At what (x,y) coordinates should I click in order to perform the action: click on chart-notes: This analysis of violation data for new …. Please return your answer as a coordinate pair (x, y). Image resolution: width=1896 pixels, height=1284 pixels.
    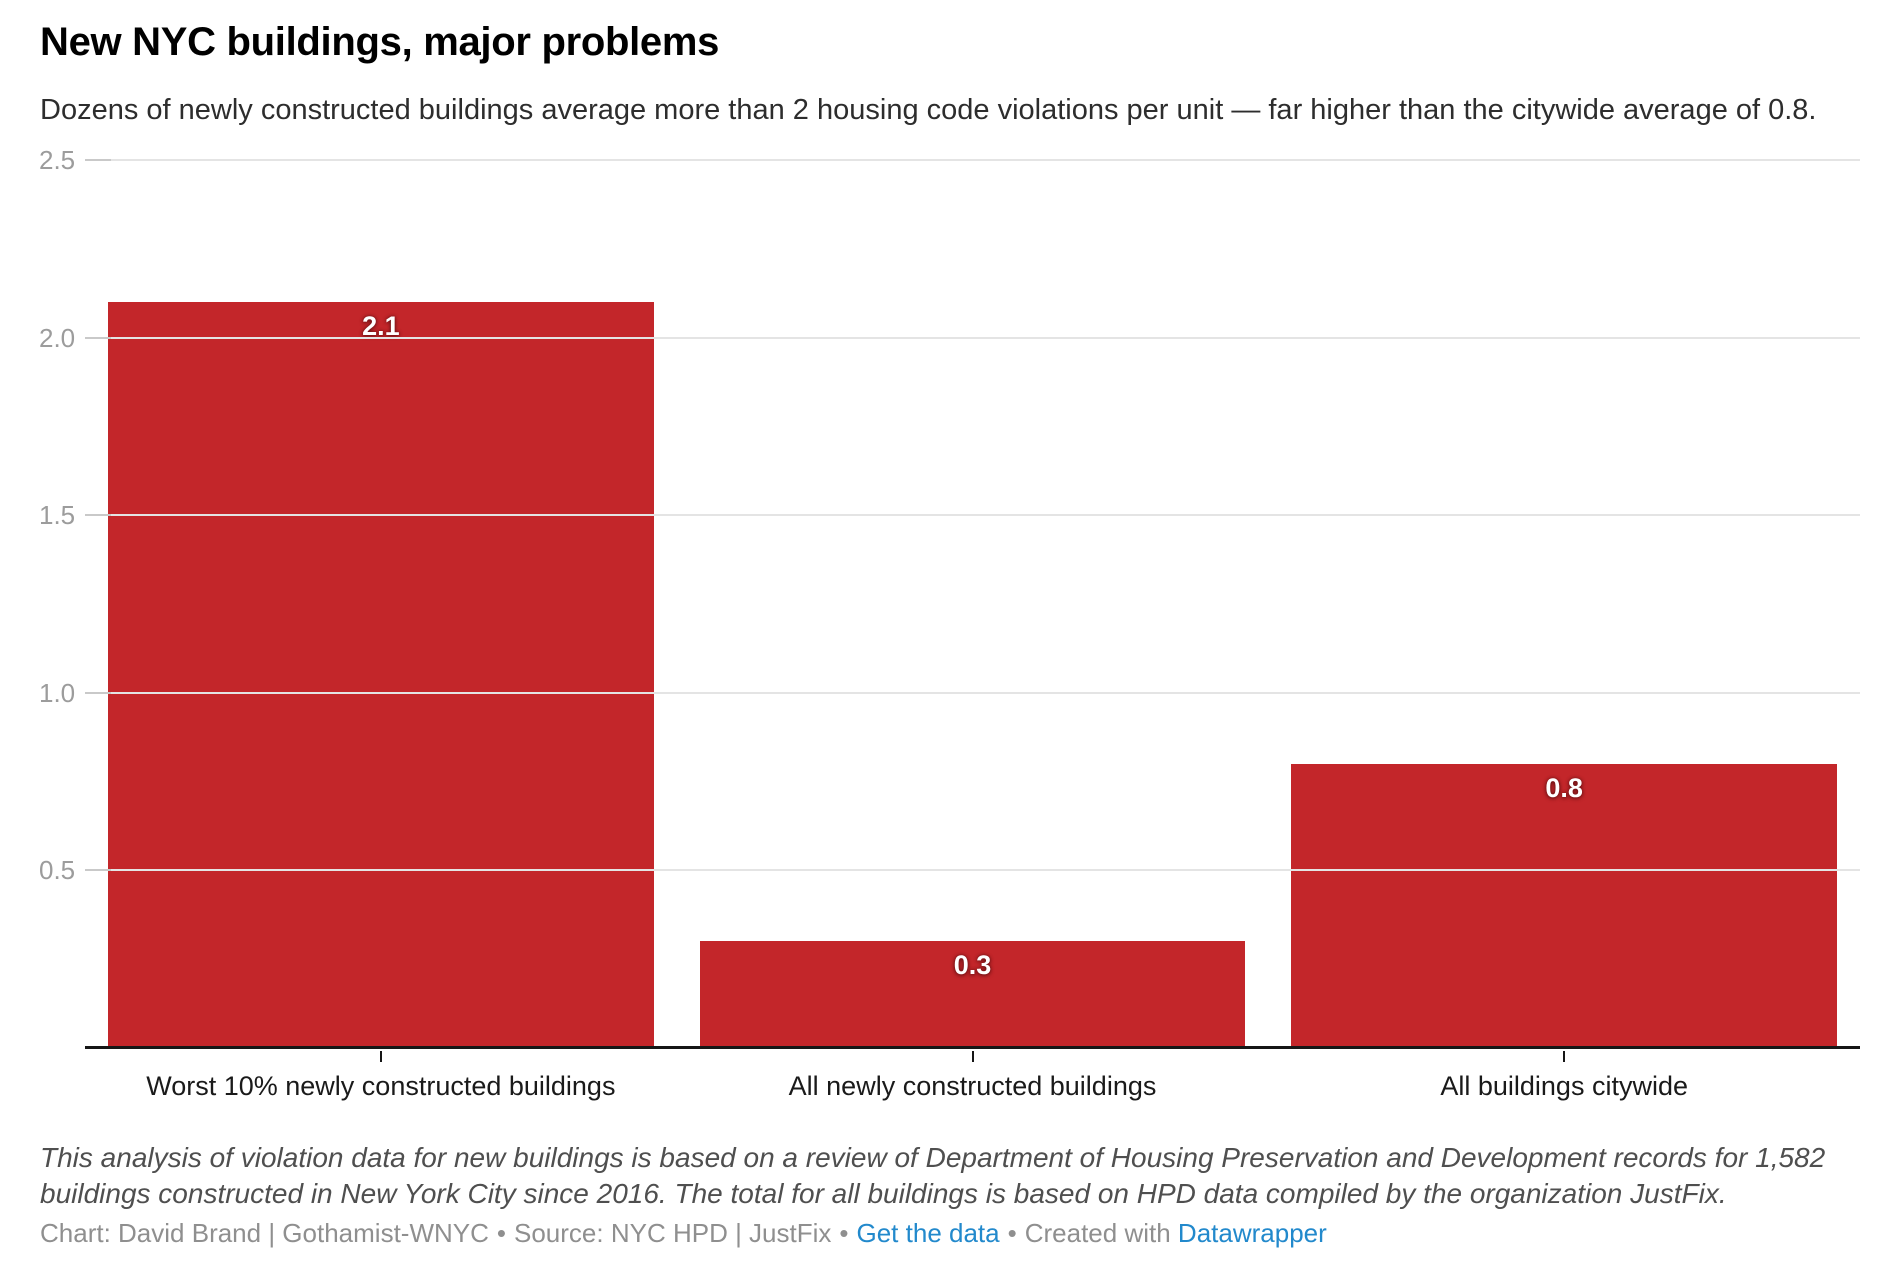
    Looking at the image, I should click on (933, 1175).